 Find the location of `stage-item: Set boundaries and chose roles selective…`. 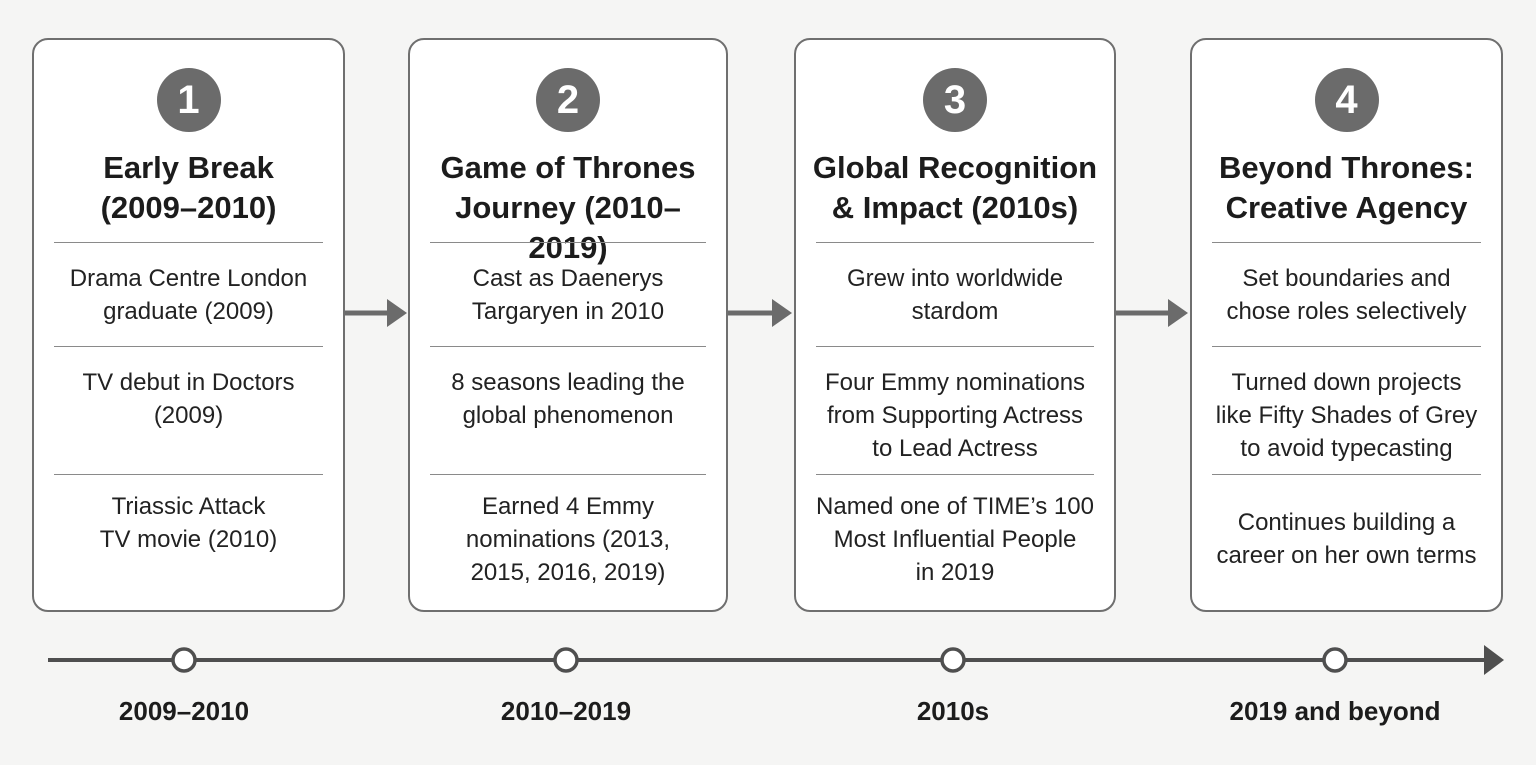

stage-item: Set boundaries and chose roles selective… is located at coordinates (1346, 295).